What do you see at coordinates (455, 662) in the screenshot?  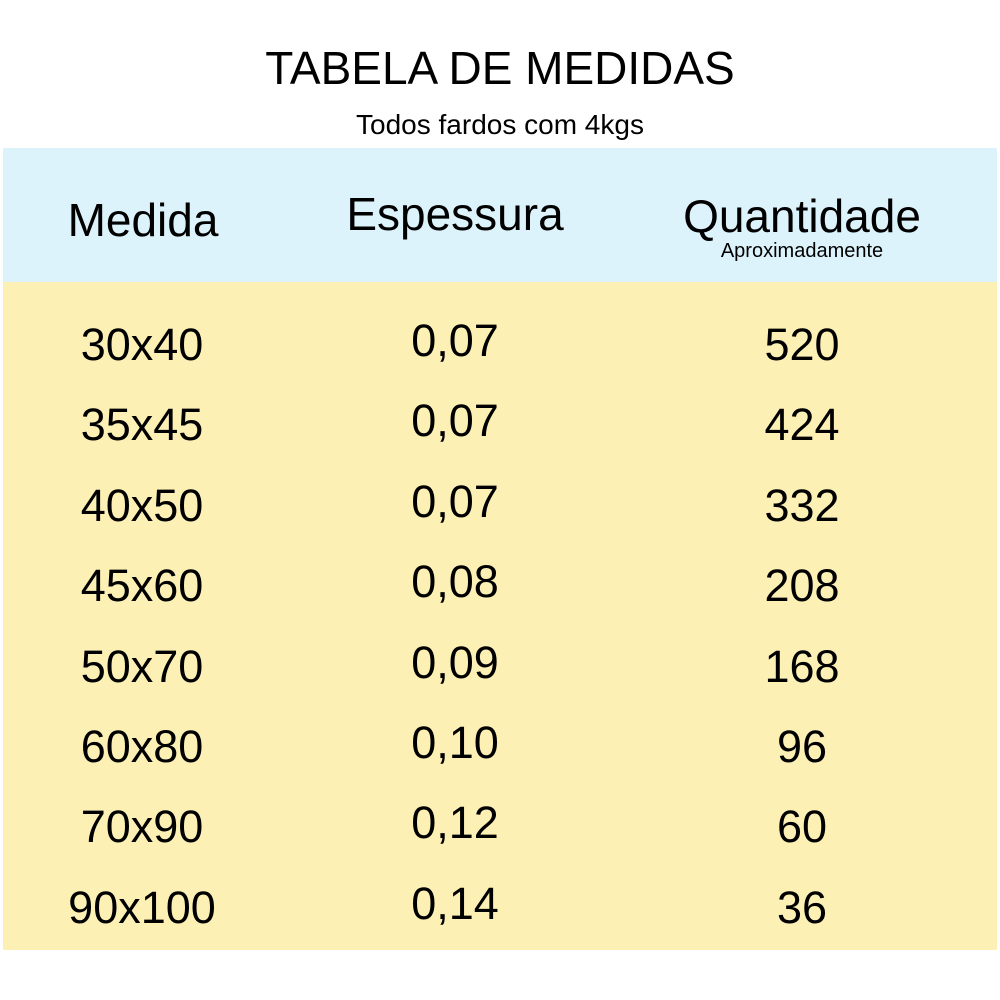 I see `cell-espessura: 0,09` at bounding box center [455, 662].